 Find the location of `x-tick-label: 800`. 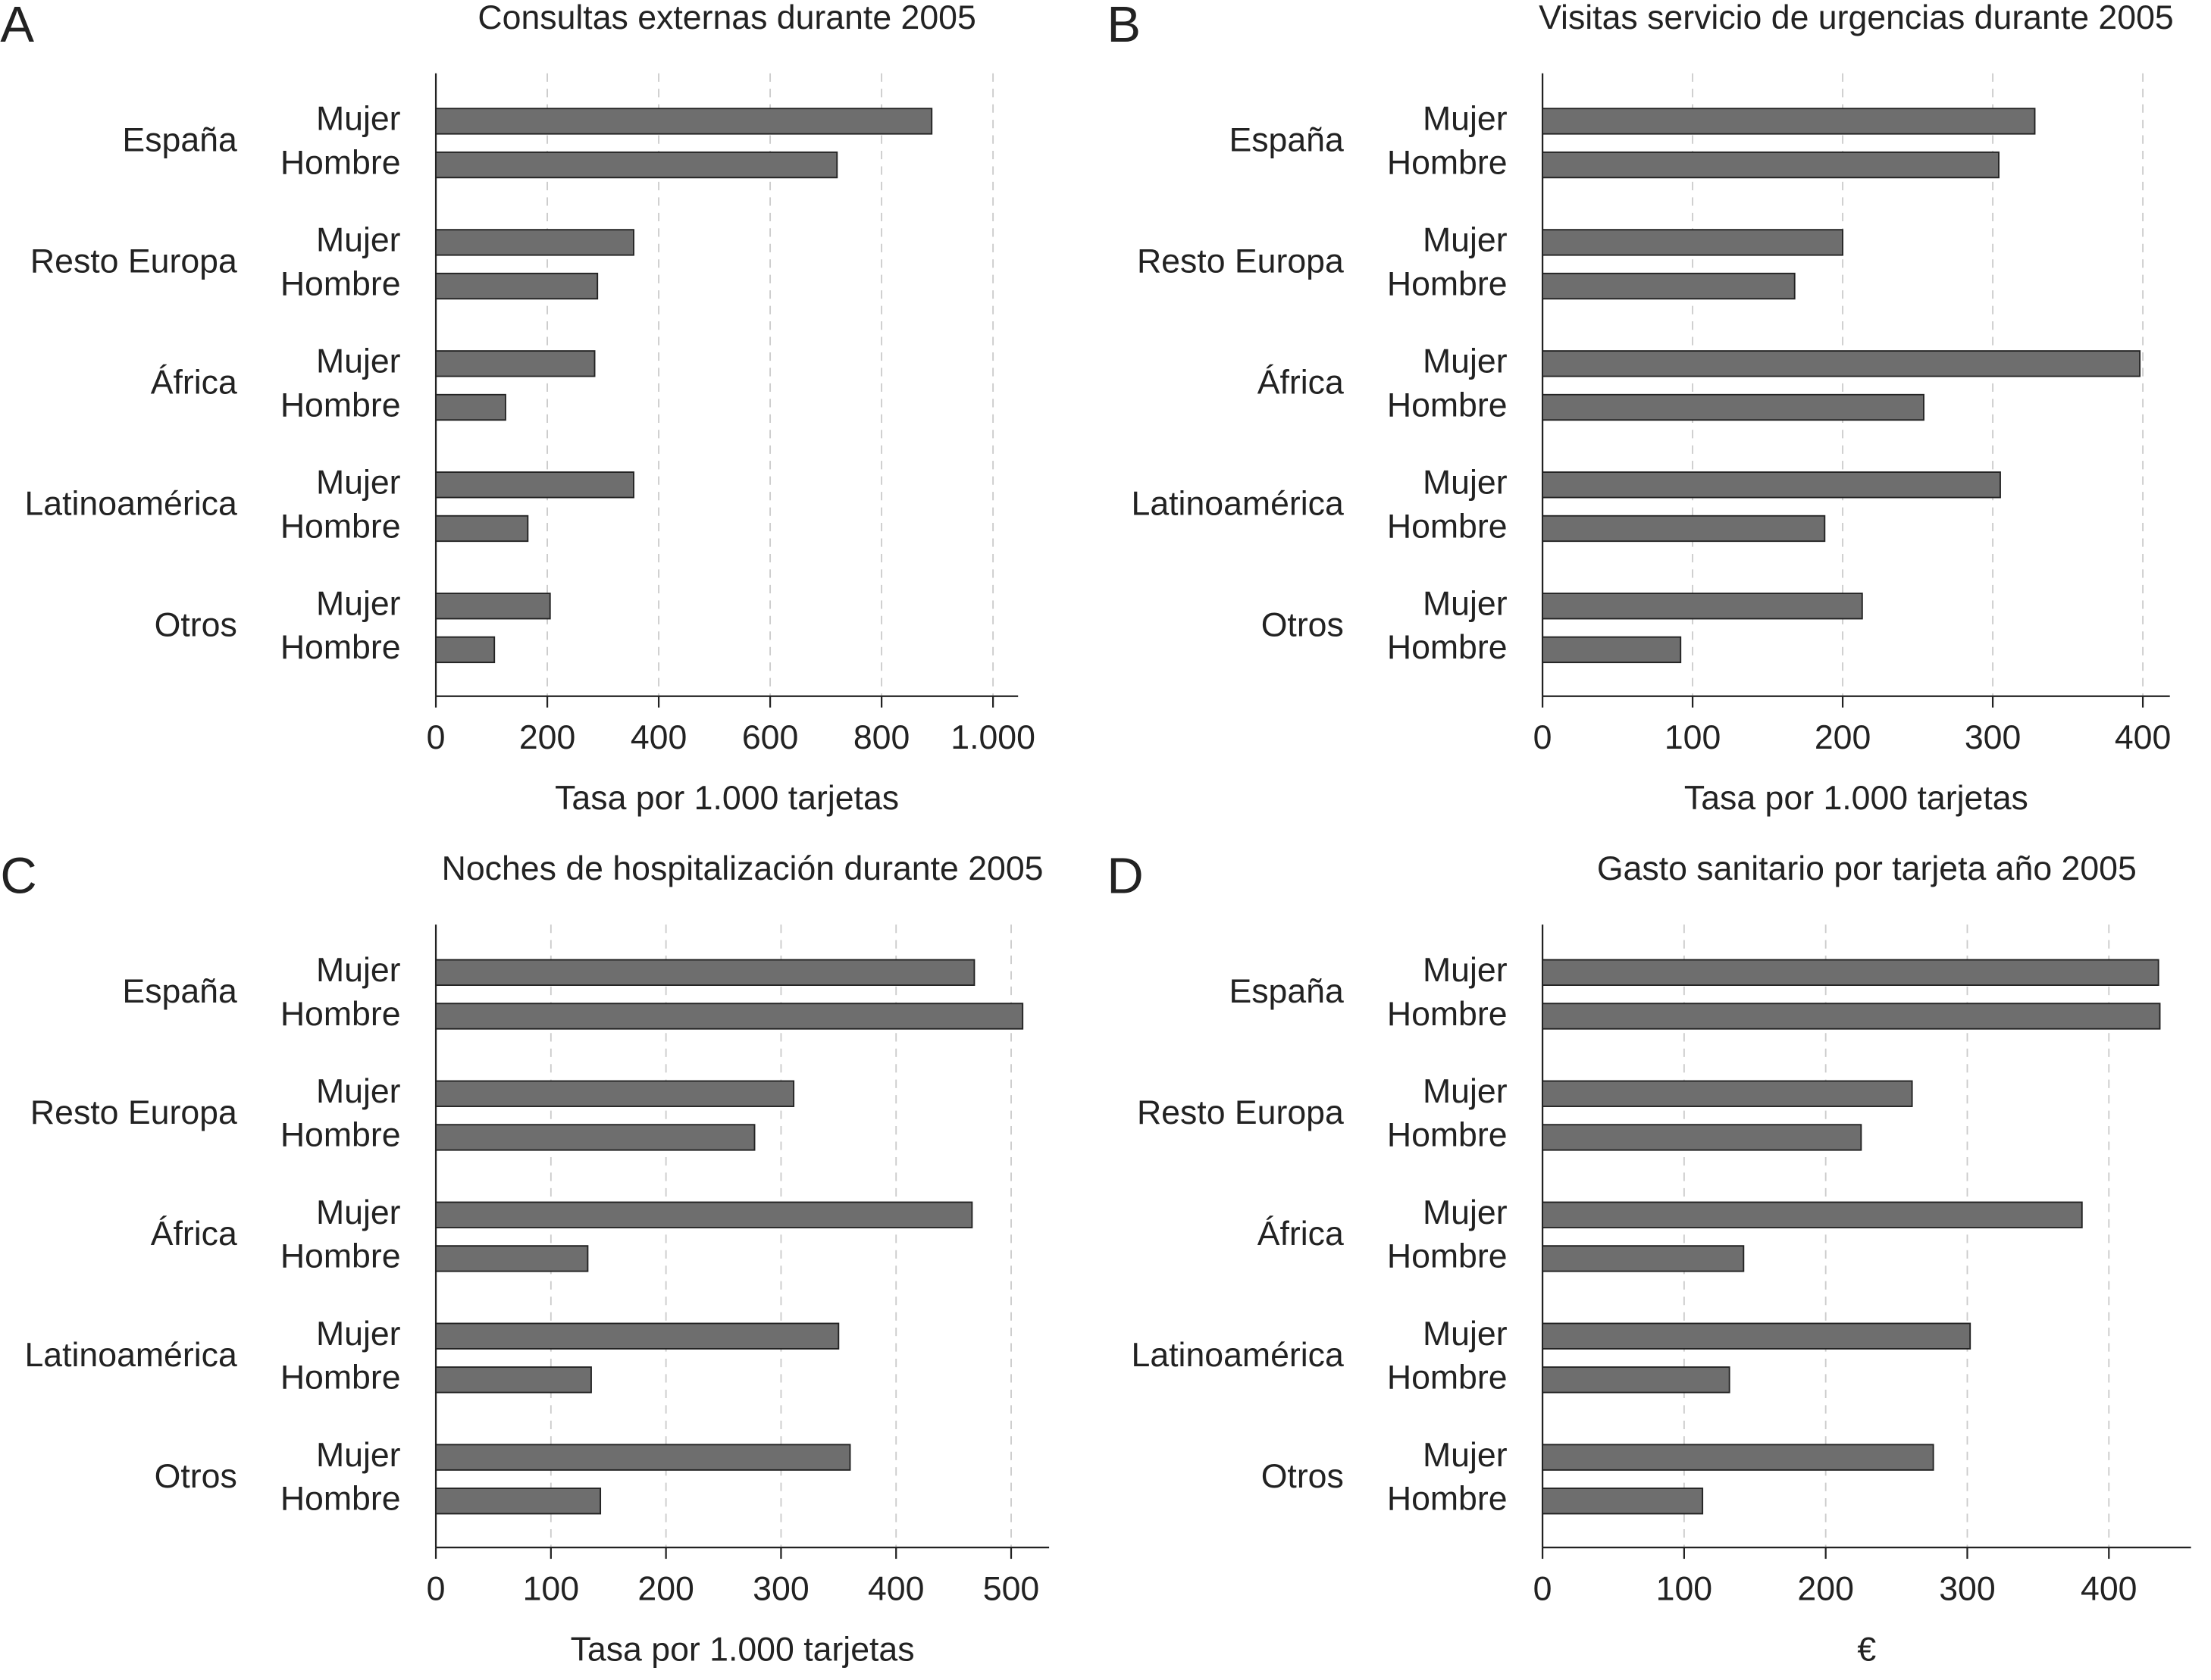

x-tick-label: 800 is located at coordinates (882, 737).